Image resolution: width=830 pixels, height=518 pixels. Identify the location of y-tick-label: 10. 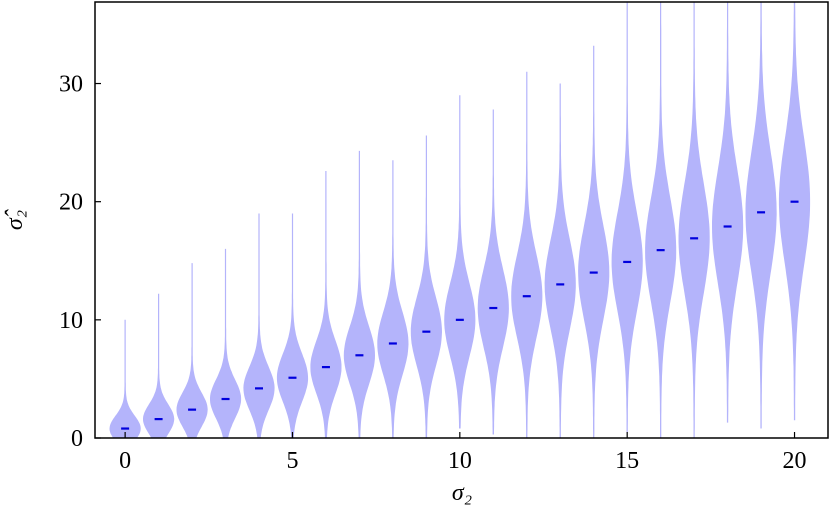
(71, 321).